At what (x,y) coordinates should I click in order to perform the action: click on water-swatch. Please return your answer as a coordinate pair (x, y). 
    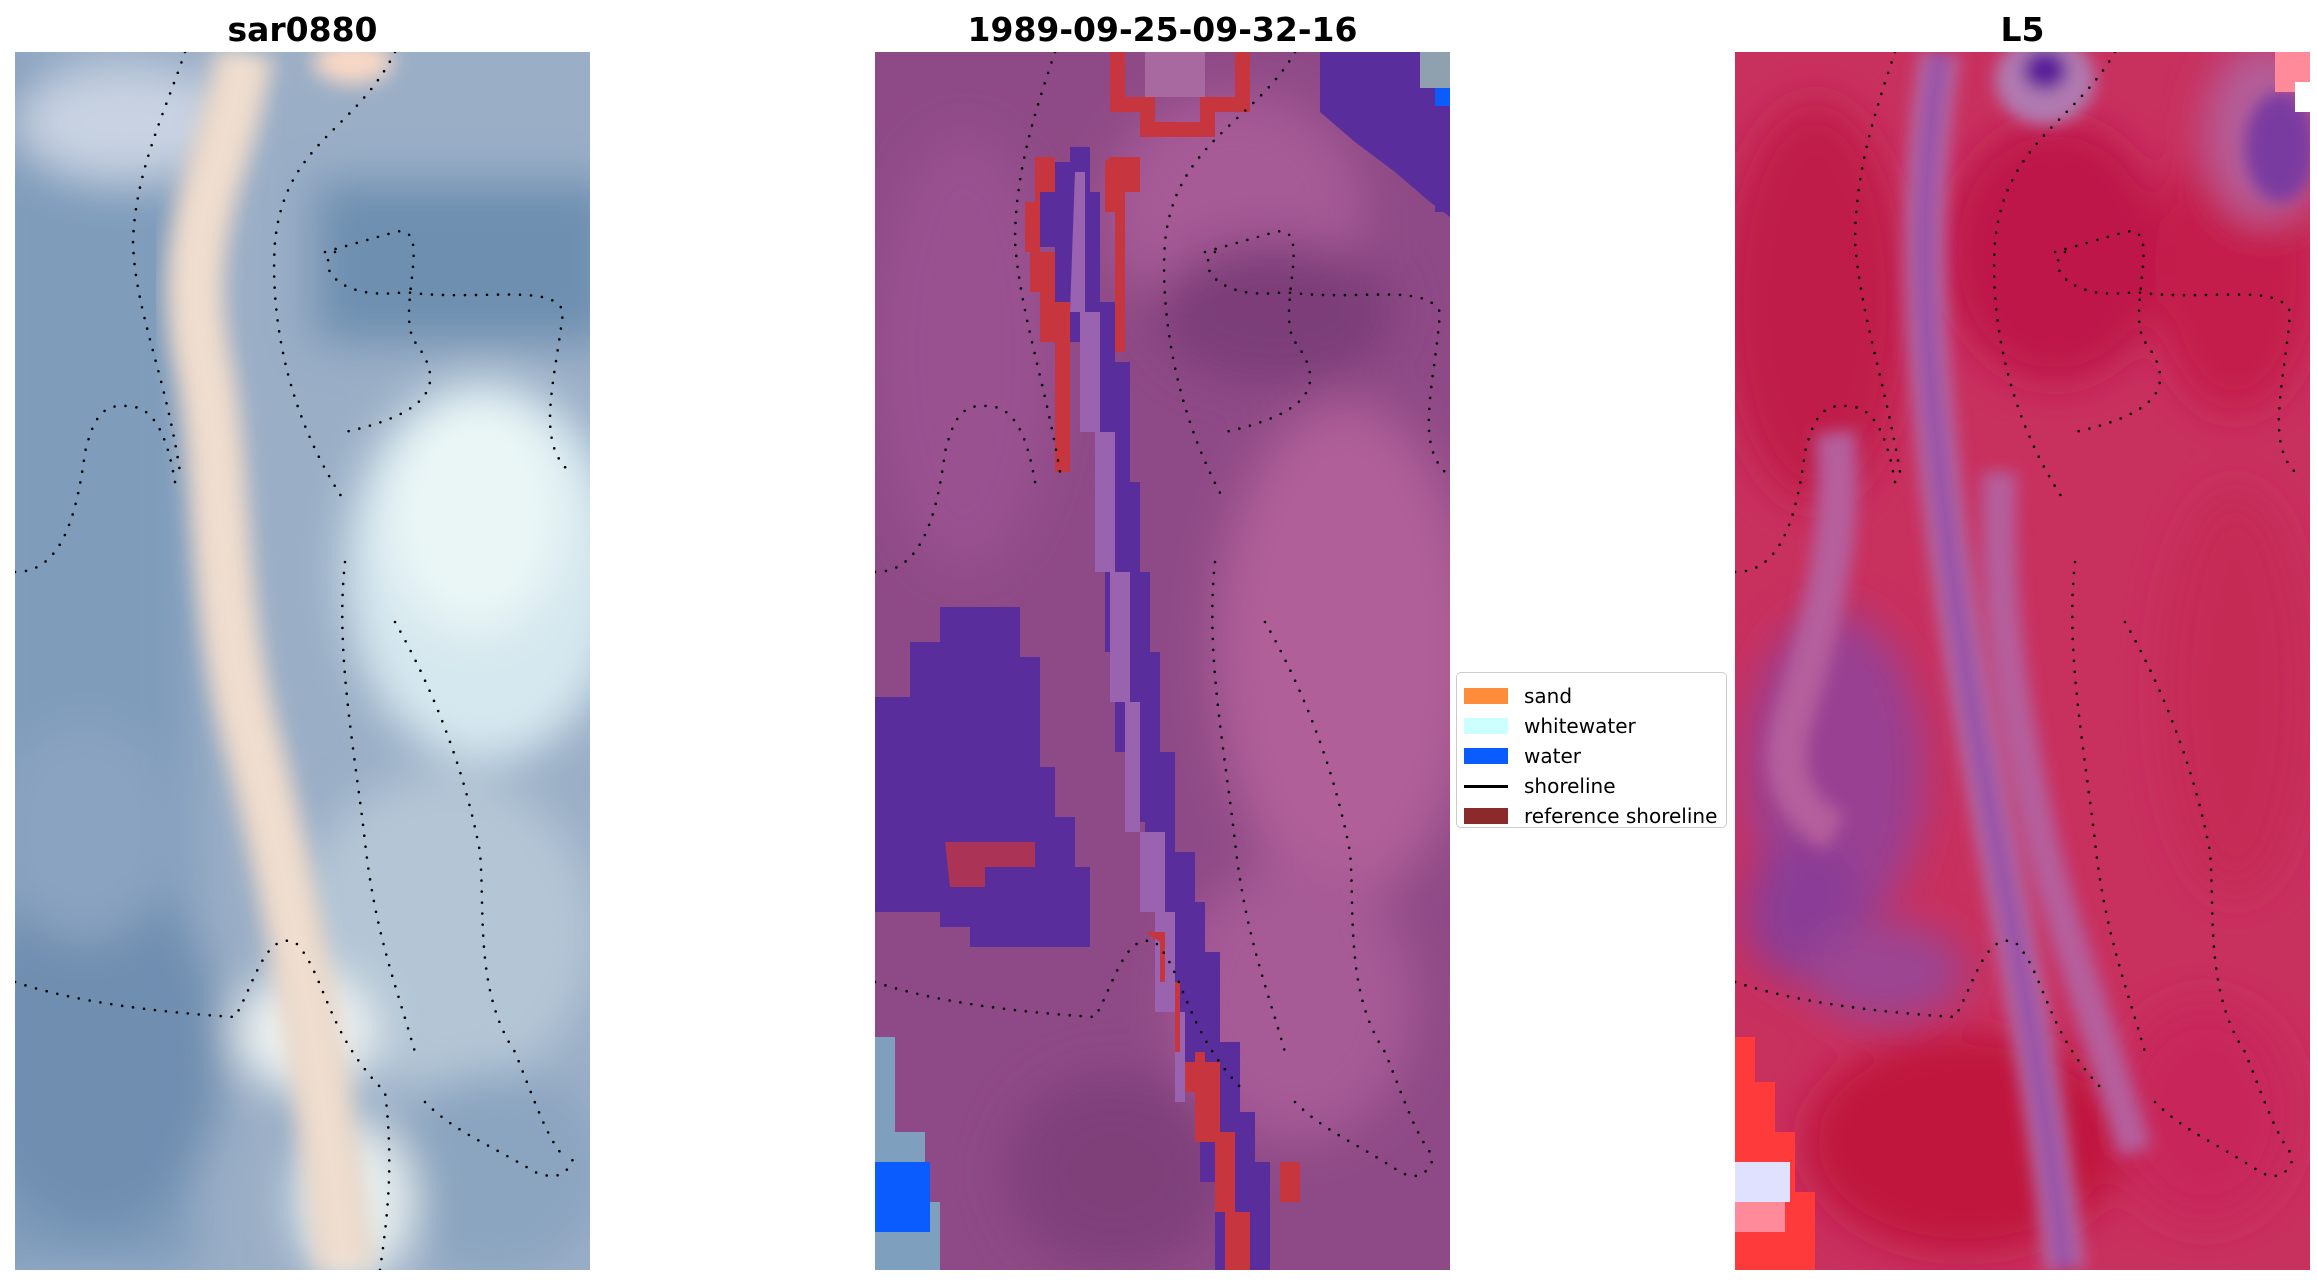
    Looking at the image, I should click on (1486, 756).